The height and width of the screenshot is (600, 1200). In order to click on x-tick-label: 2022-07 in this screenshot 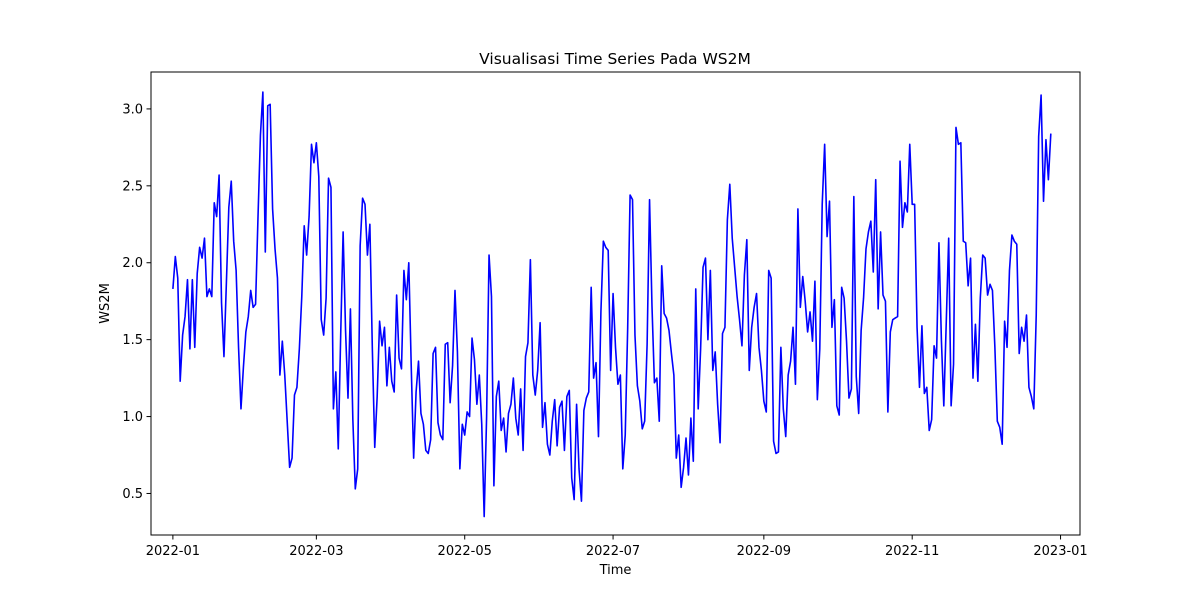, I will do `click(613, 551)`.